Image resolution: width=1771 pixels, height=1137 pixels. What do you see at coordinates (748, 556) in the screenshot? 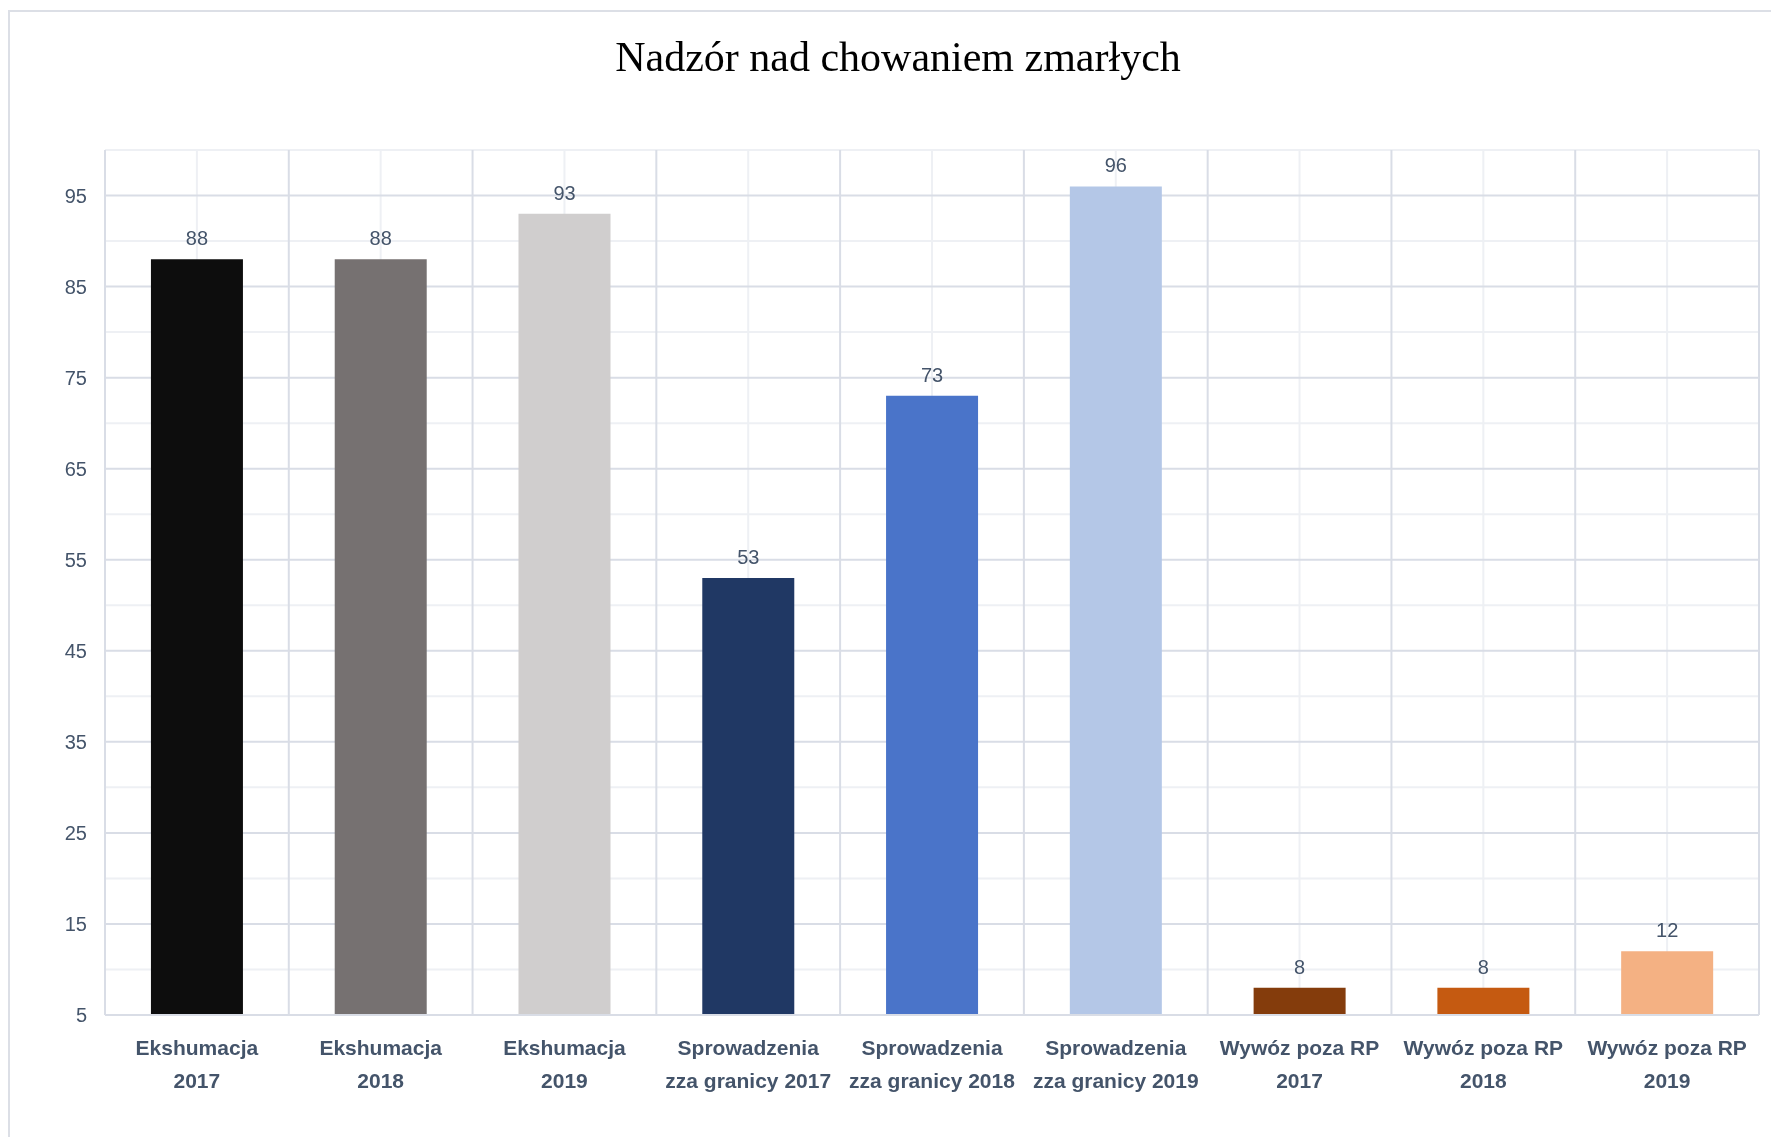
I see `data-label: 53` at bounding box center [748, 556].